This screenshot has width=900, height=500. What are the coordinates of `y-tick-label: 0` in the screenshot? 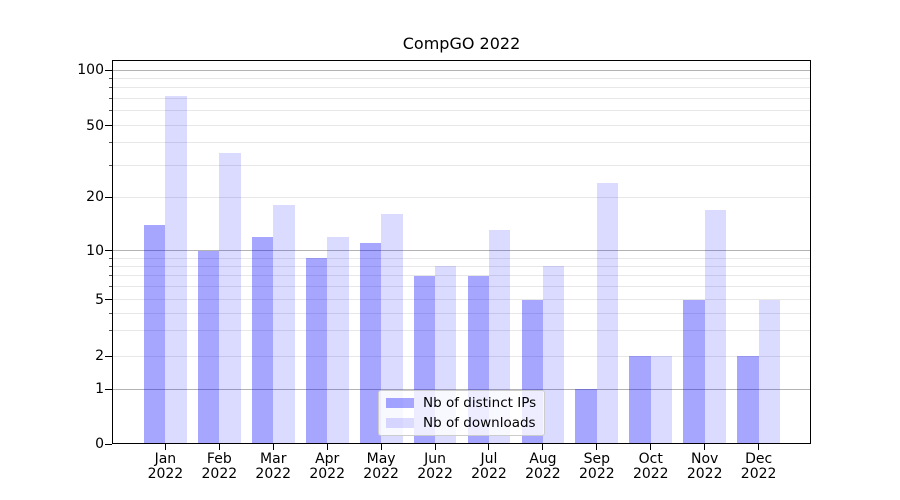 It's located at (99, 444).